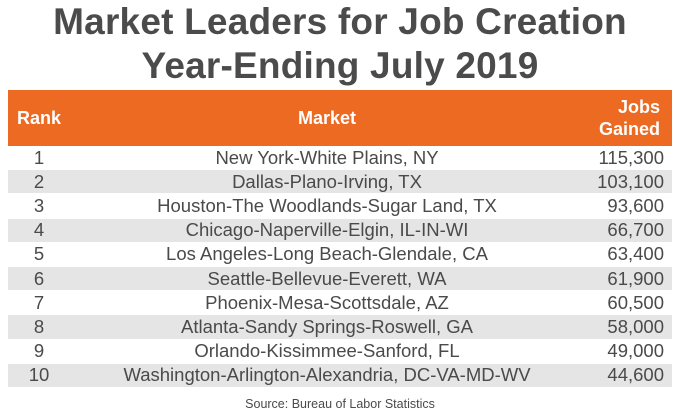 The image size is (680, 416). I want to click on cell-market: Houston-The Woodlands-Sugar Land, TX, so click(327, 205).